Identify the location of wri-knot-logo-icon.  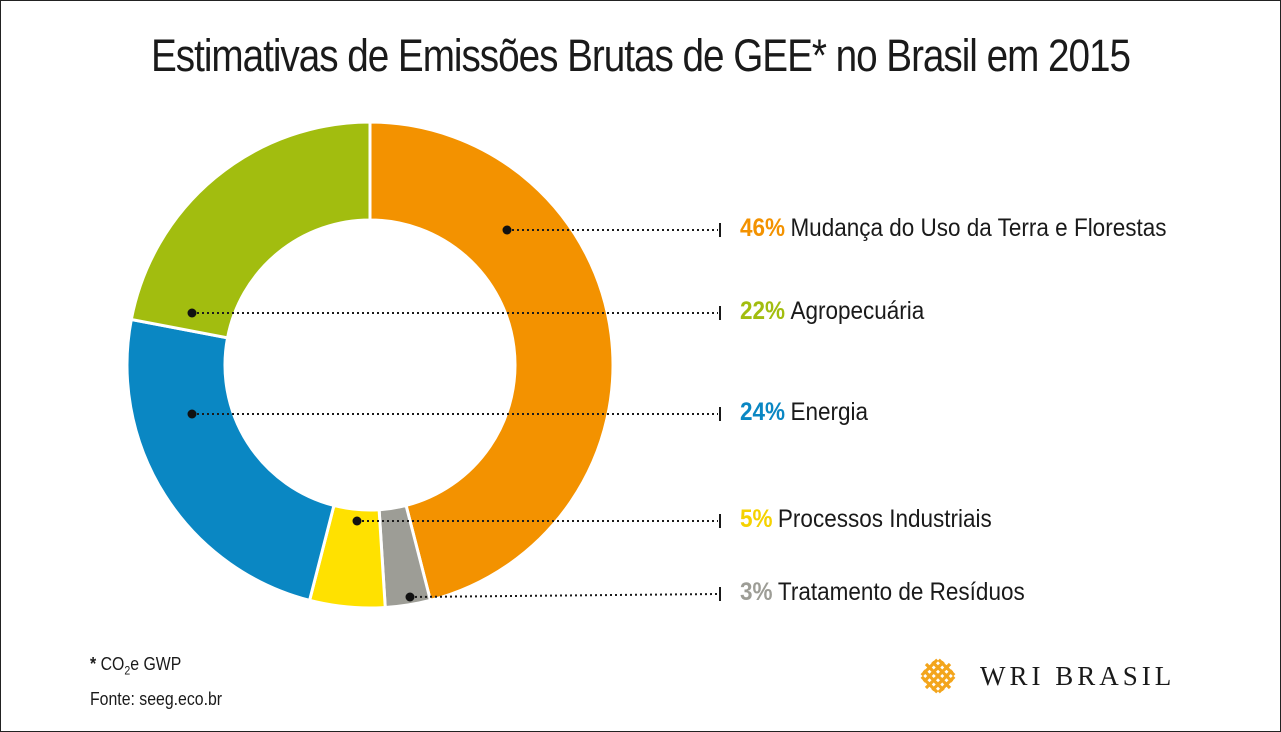
(938, 676).